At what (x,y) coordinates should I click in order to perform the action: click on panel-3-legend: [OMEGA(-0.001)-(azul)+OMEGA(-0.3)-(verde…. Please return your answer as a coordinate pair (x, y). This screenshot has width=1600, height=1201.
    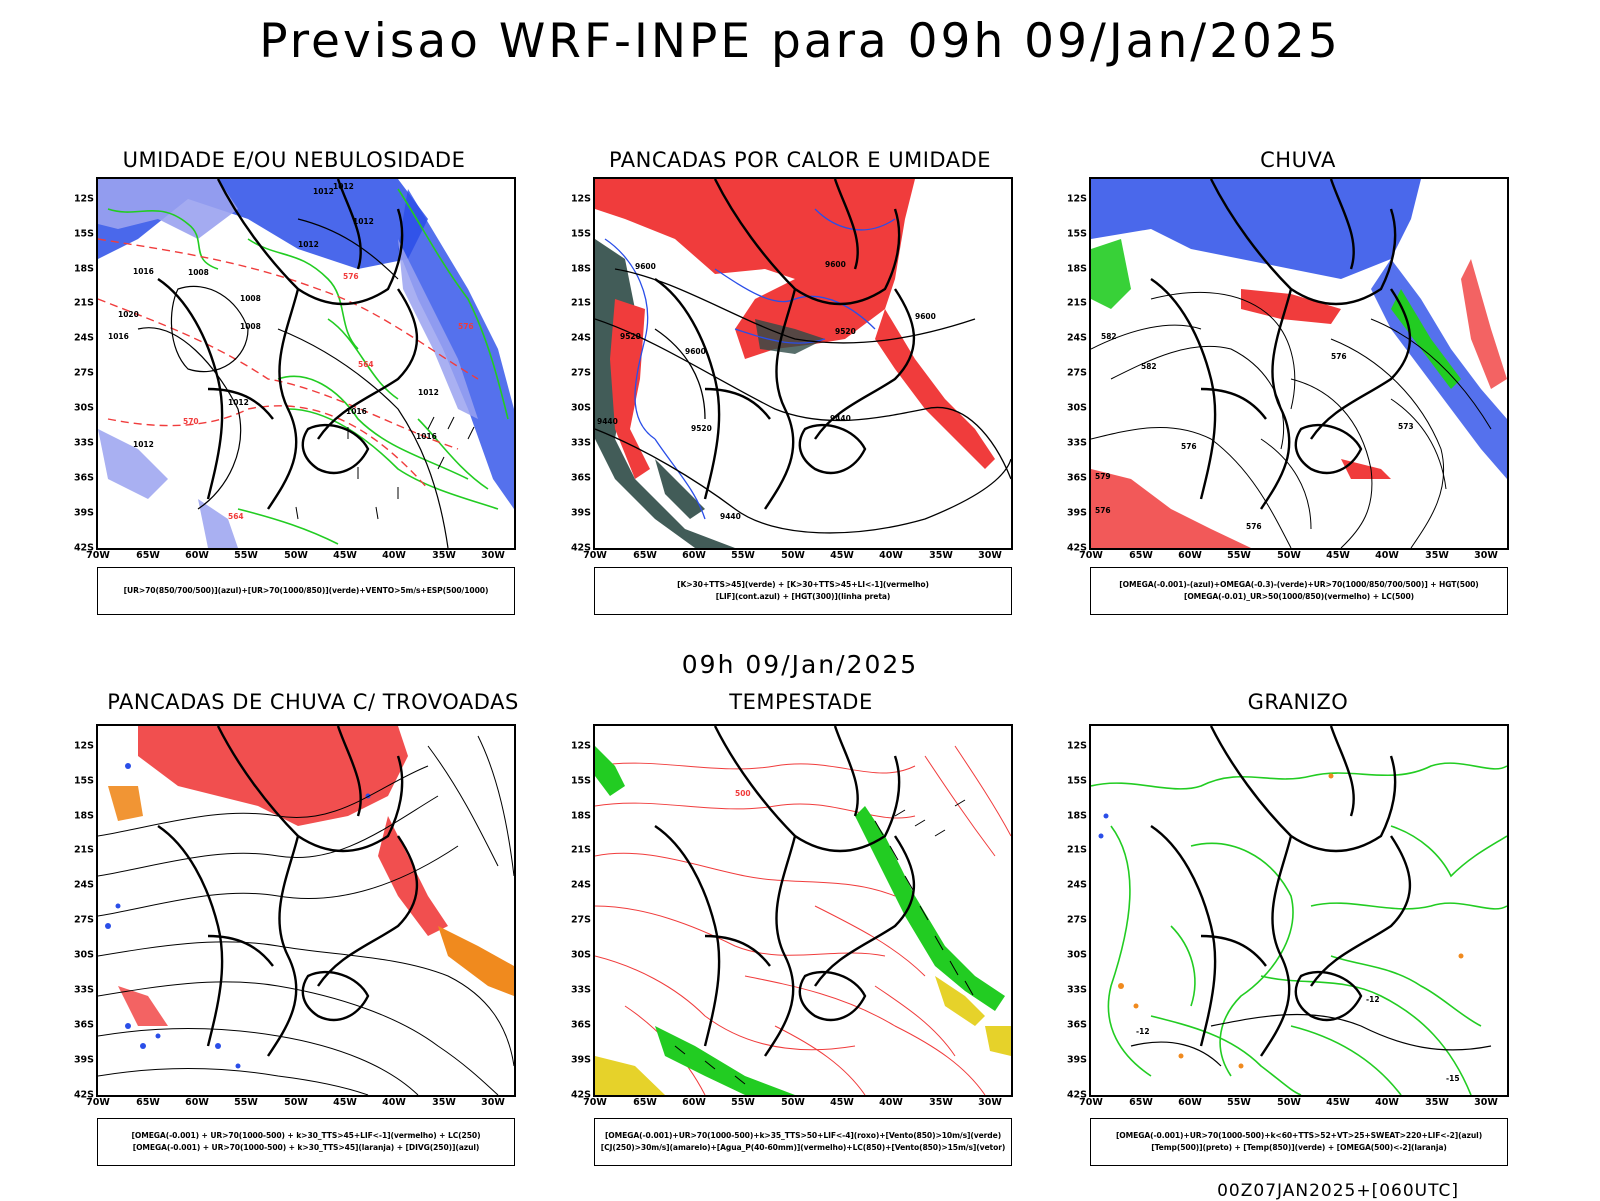
    Looking at the image, I should click on (1299, 591).